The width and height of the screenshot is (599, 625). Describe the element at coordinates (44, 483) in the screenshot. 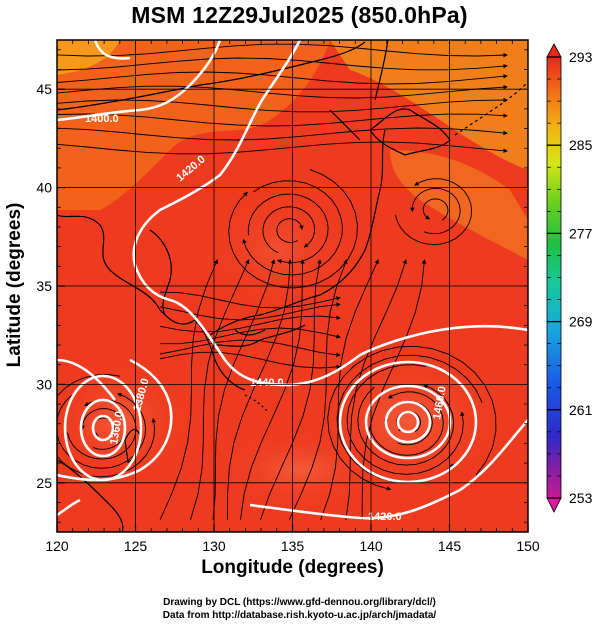

I see `y-tick-label: 25` at that location.